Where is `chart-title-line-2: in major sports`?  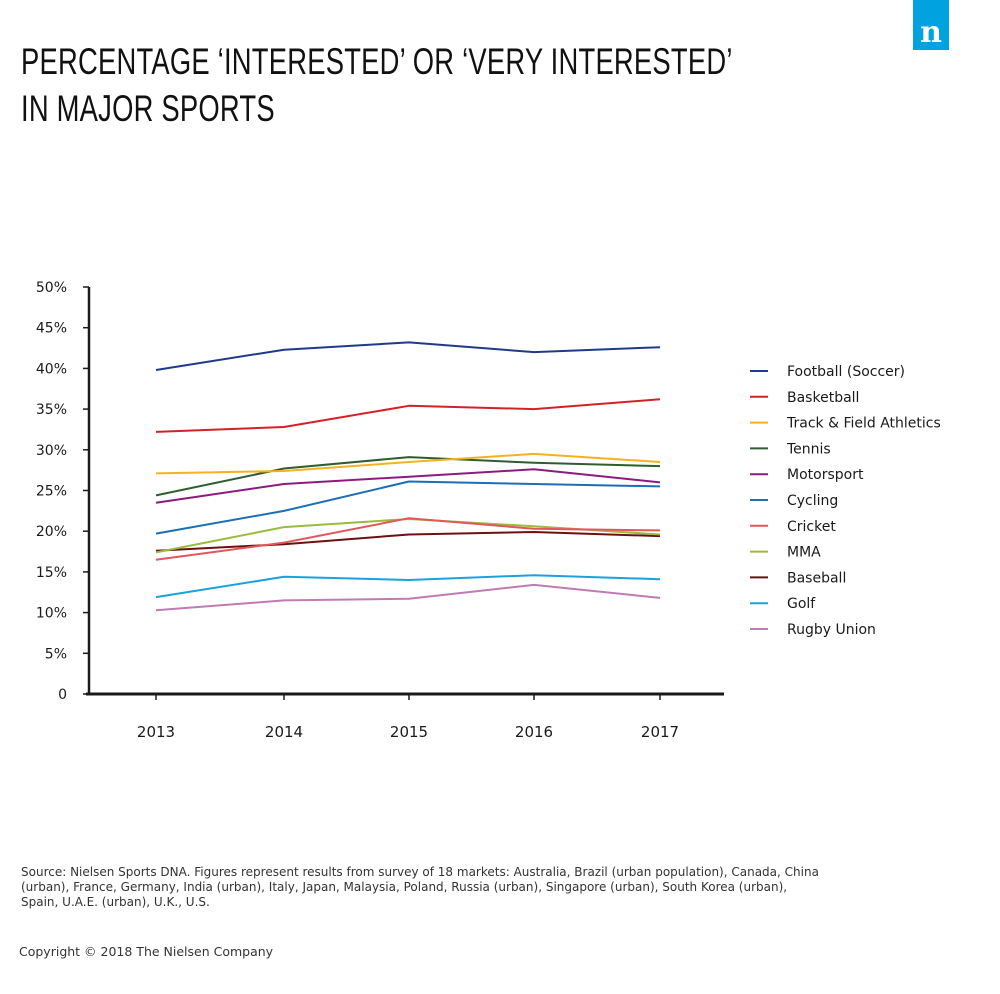
chart-title-line-2: in major sports is located at coordinates (148, 108).